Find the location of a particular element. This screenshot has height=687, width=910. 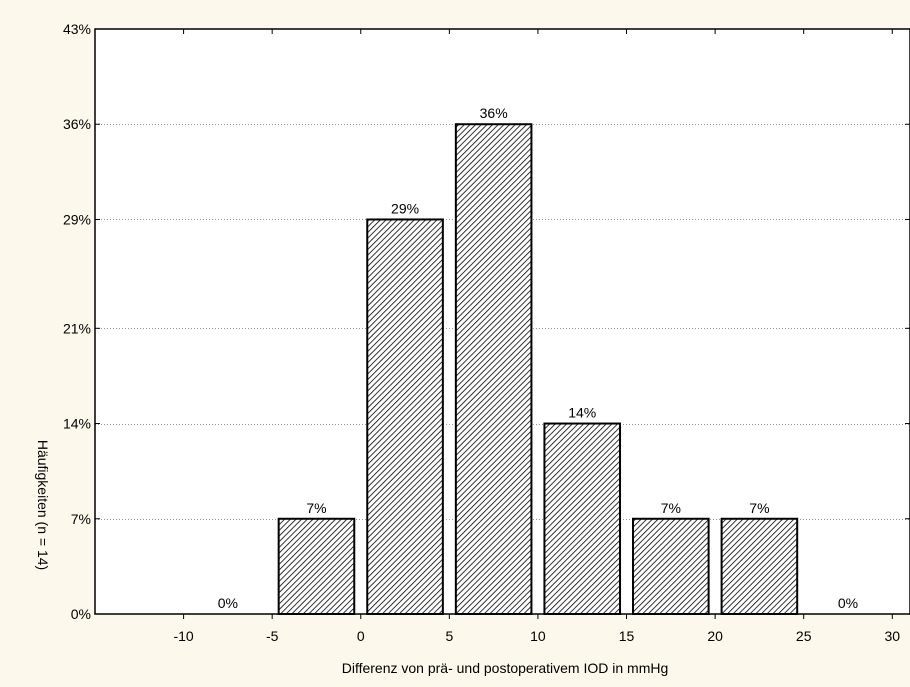

y-tick-label: 0% is located at coordinates (81, 614).